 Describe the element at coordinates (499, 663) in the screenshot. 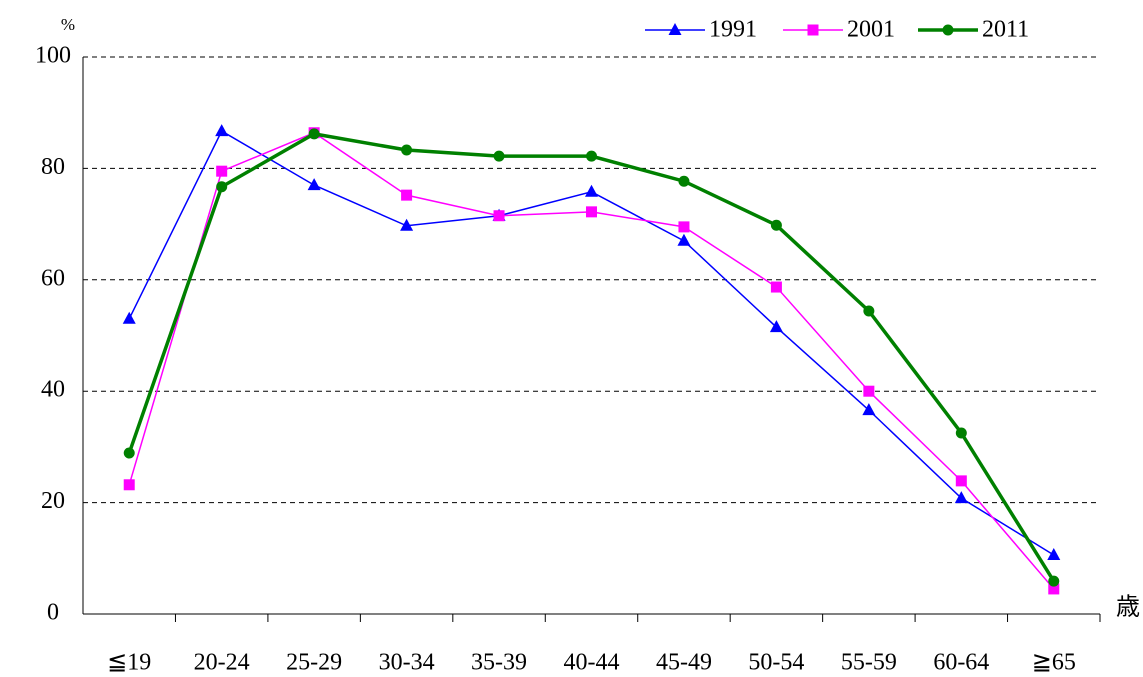

I see `x-tick-label: 35-39` at that location.